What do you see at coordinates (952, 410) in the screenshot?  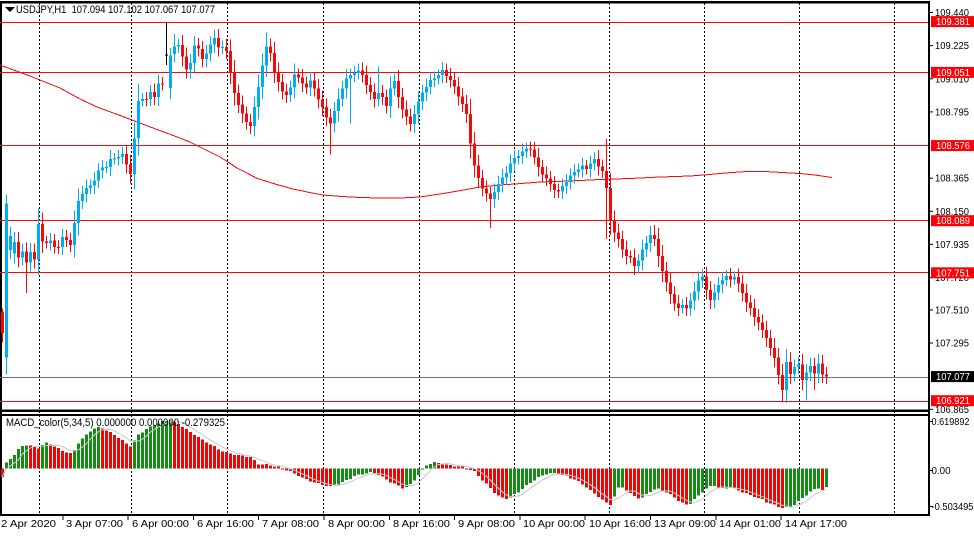 I see `svg-text: 106.865` at bounding box center [952, 410].